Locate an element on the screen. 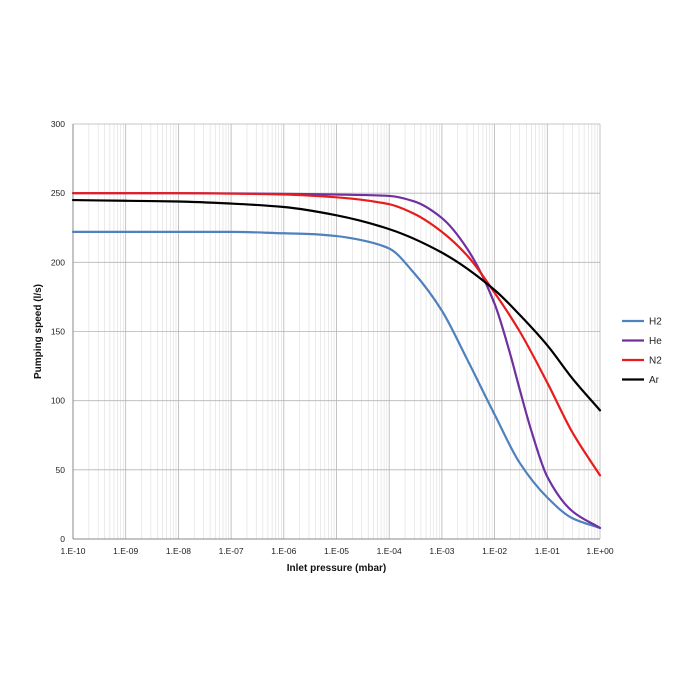  y-tick-labels: 0 50 100 150 200 250 300 is located at coordinates (58, 331).